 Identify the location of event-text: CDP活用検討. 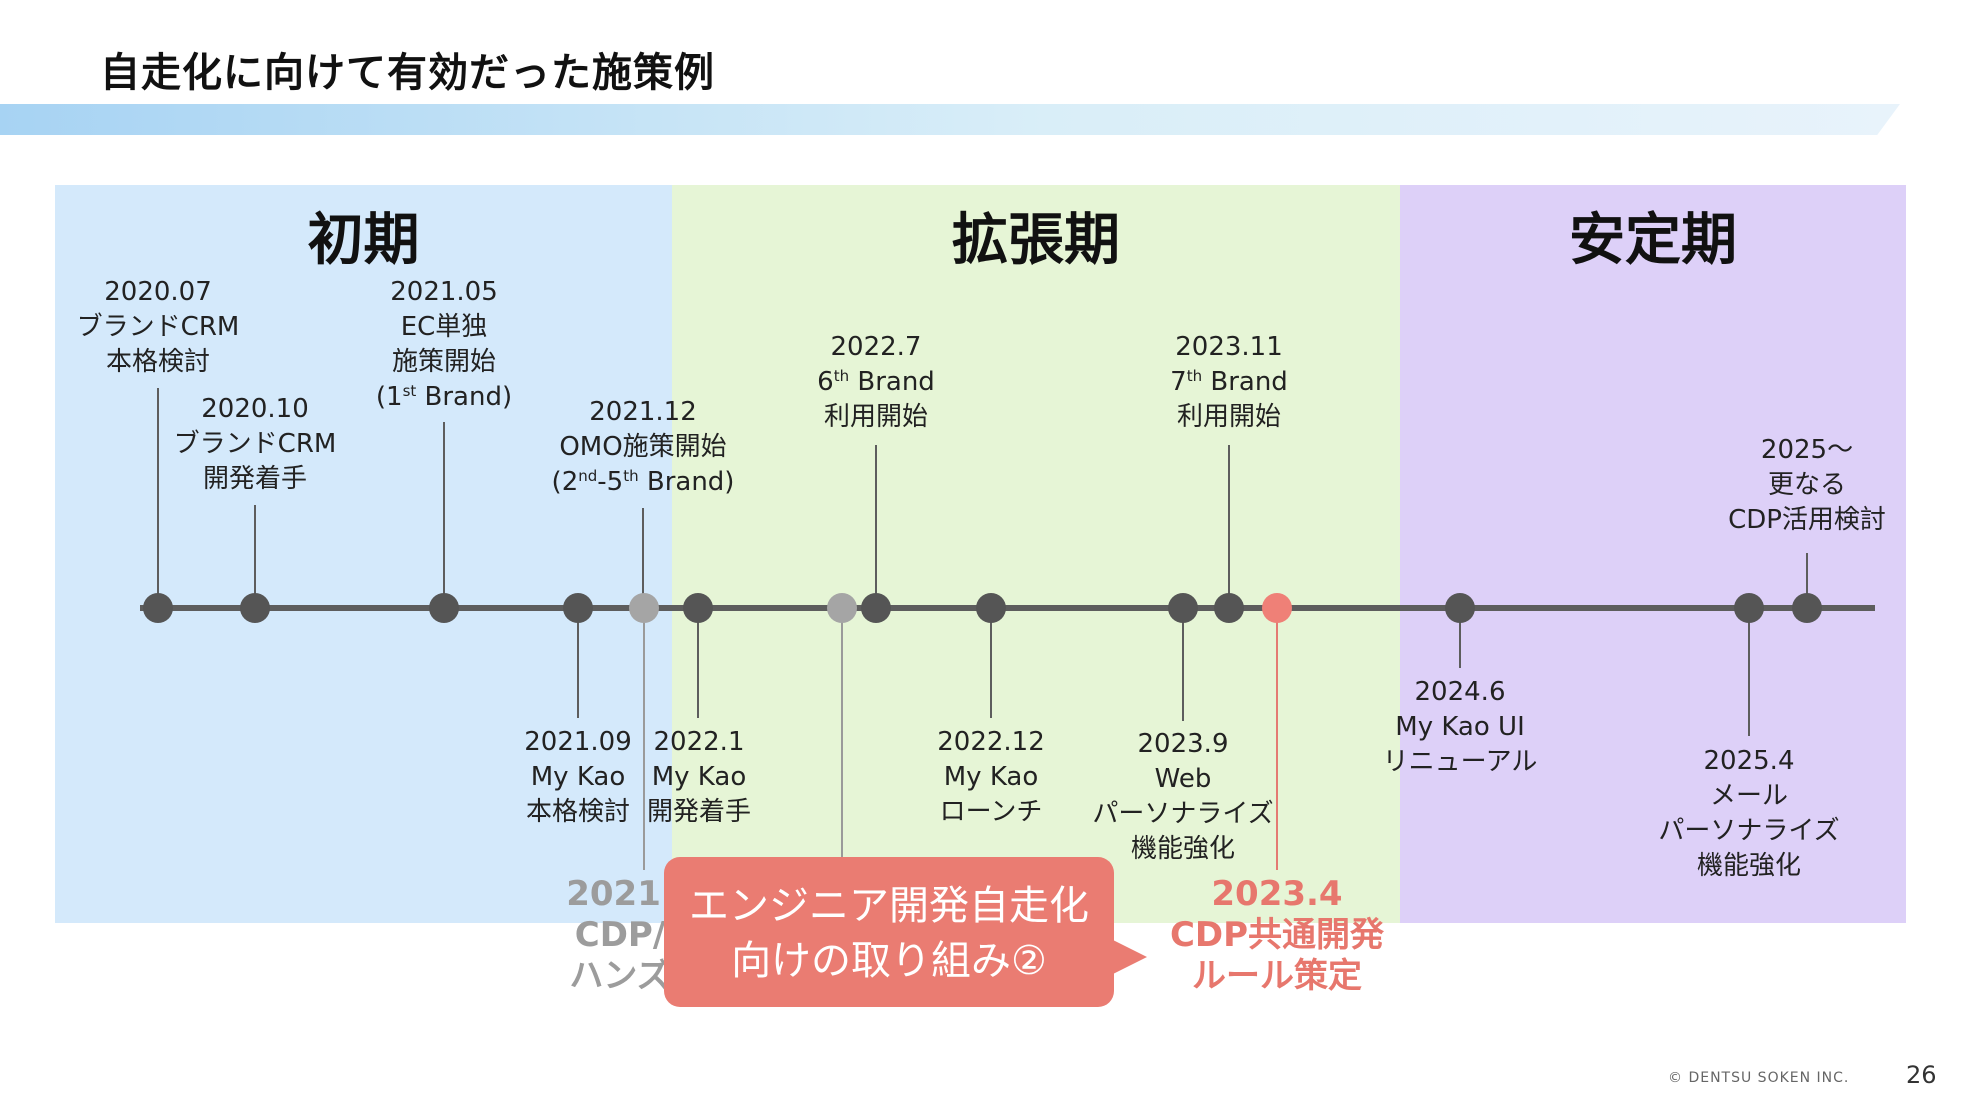
(1807, 520).